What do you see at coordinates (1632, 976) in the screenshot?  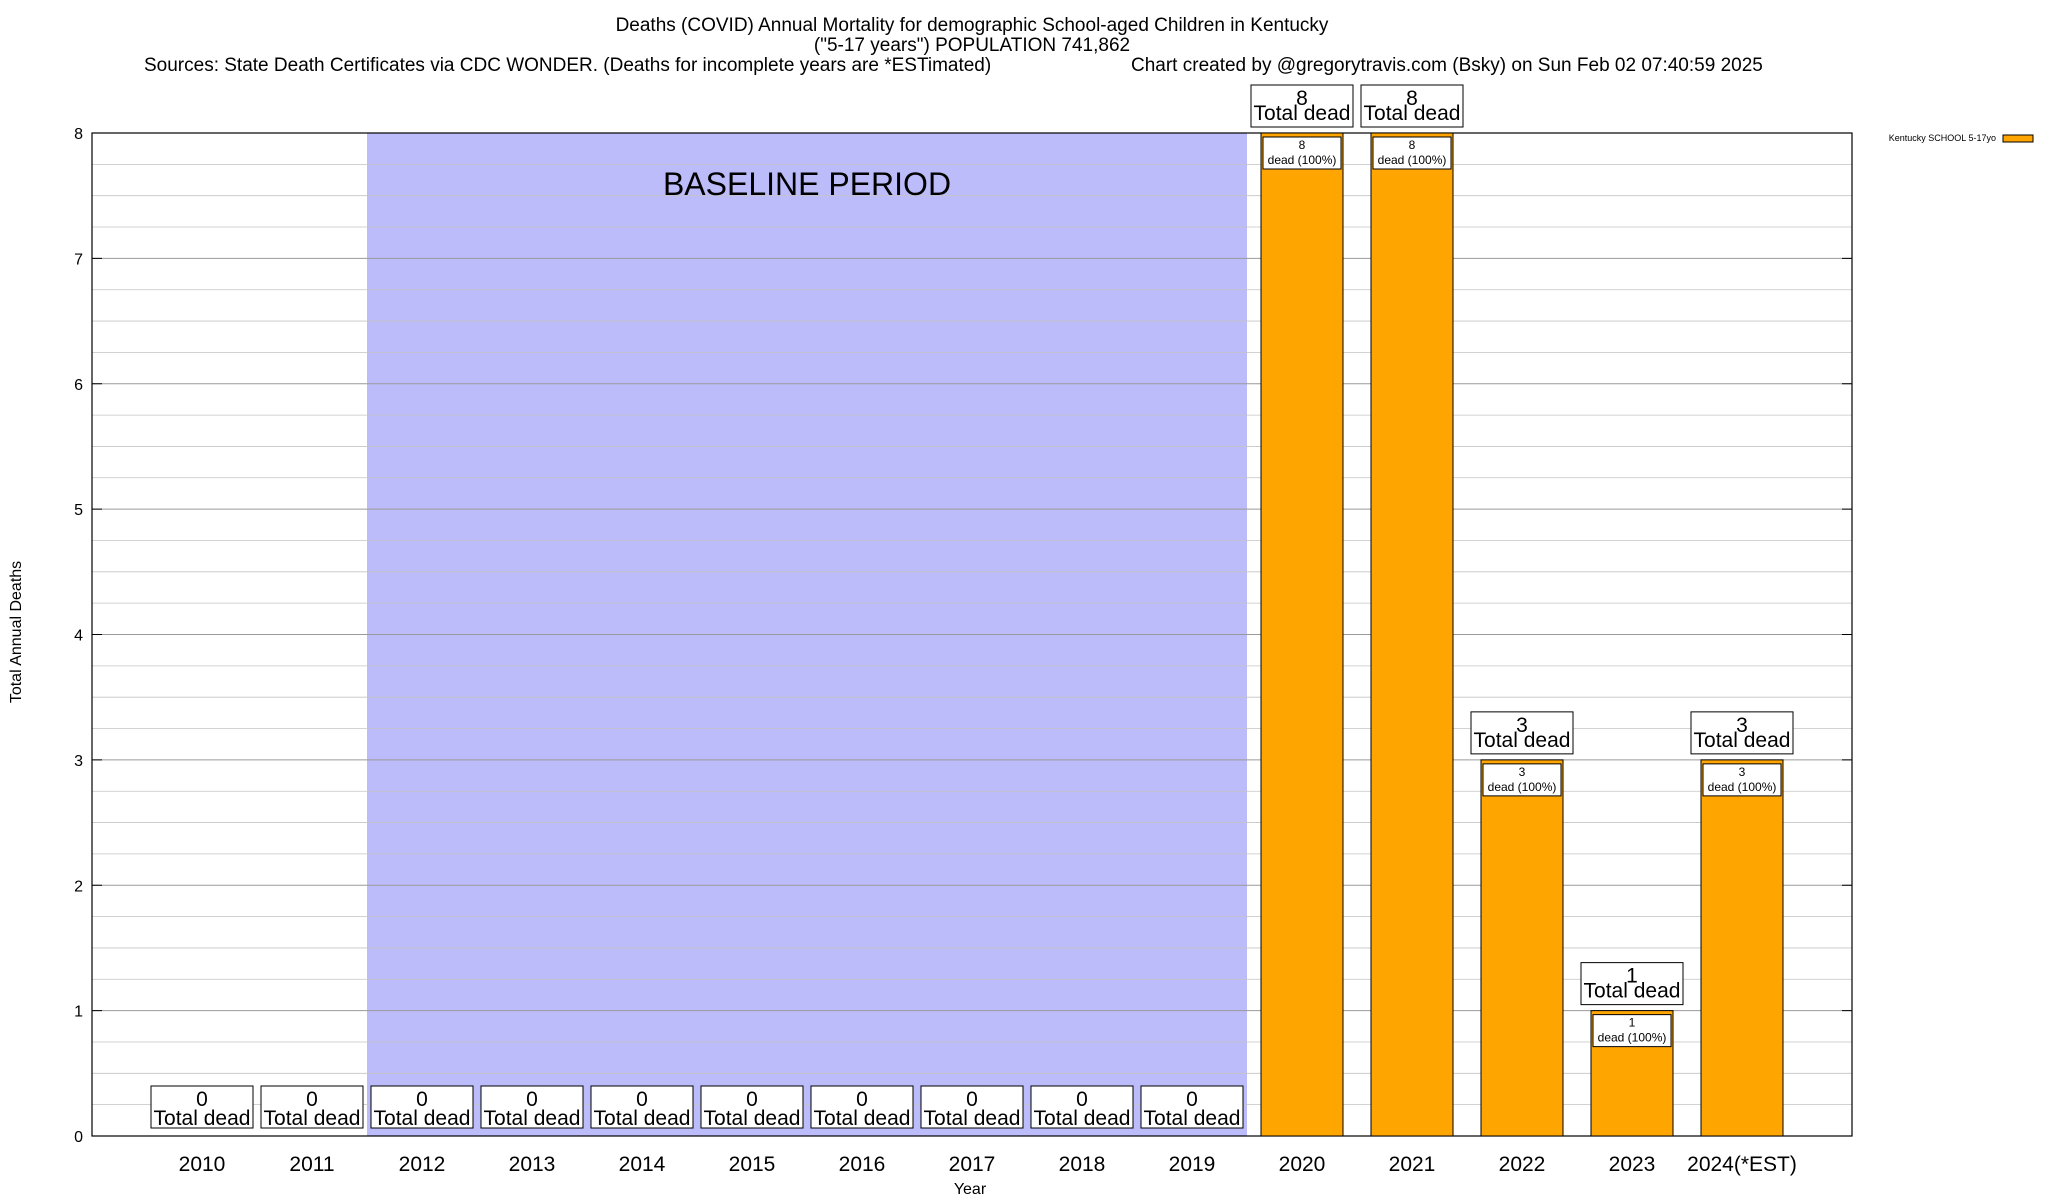 I see `total-value: 1` at bounding box center [1632, 976].